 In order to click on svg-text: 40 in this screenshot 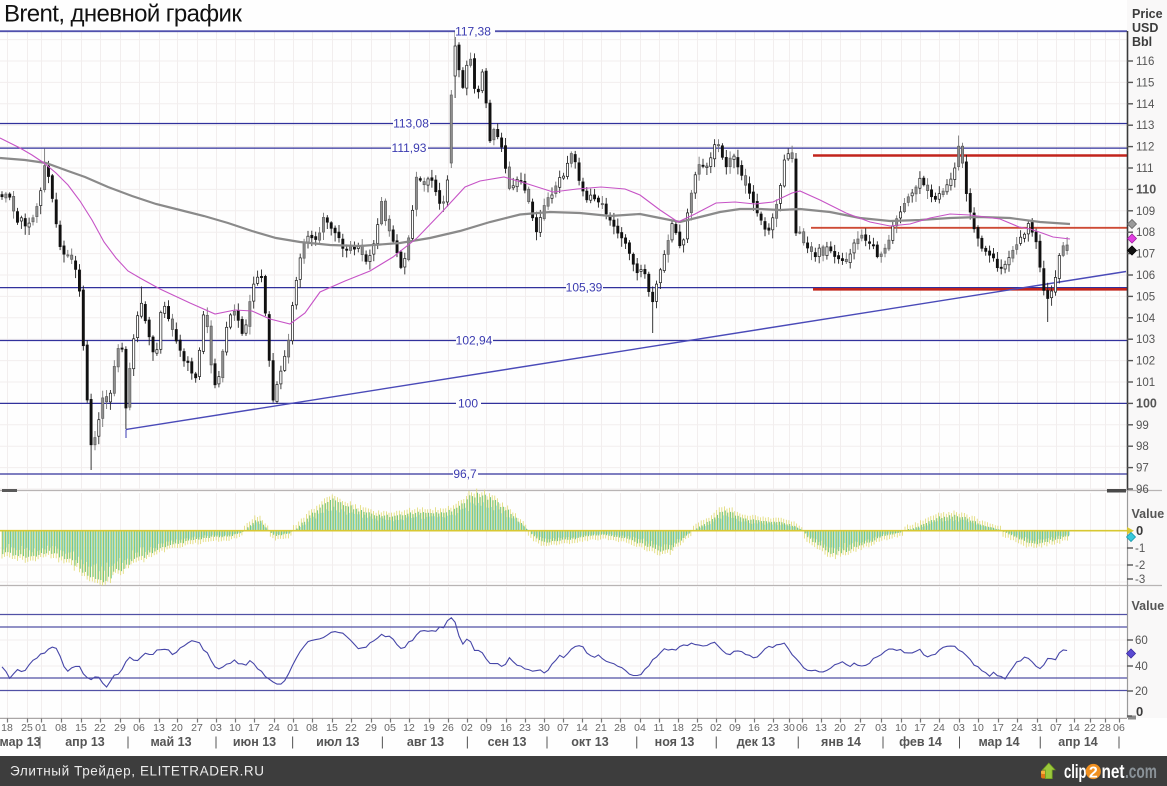, I will do `click(1141, 667)`.